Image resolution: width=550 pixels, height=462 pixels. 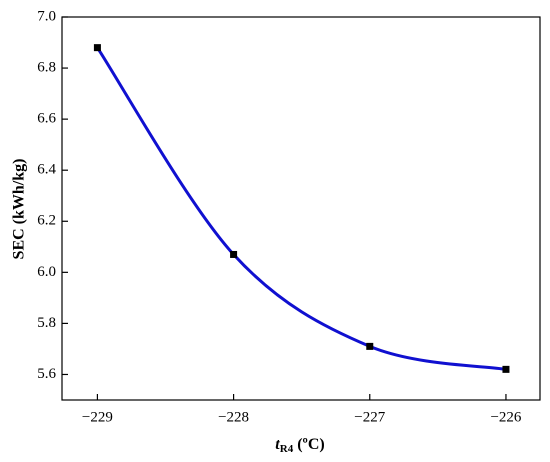 I want to click on y-tick-label: 6.0, so click(x=46, y=272).